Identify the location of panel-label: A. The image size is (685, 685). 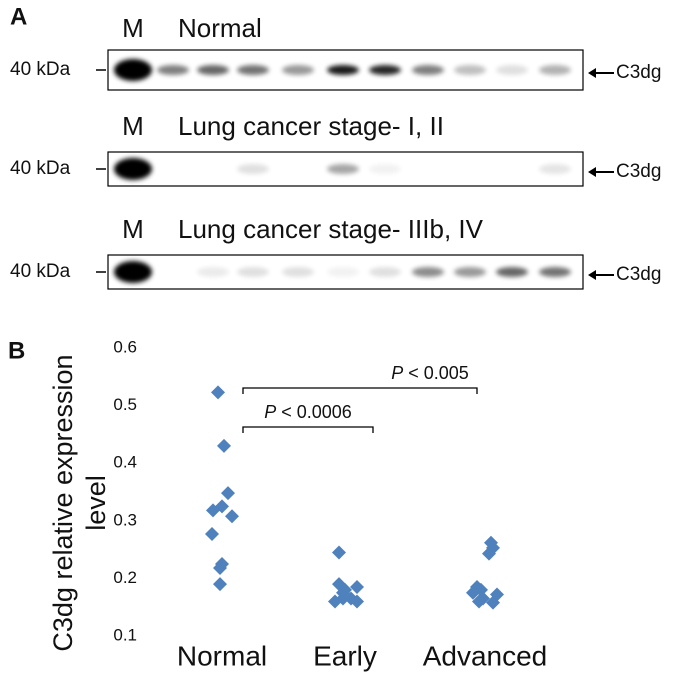
(18, 16).